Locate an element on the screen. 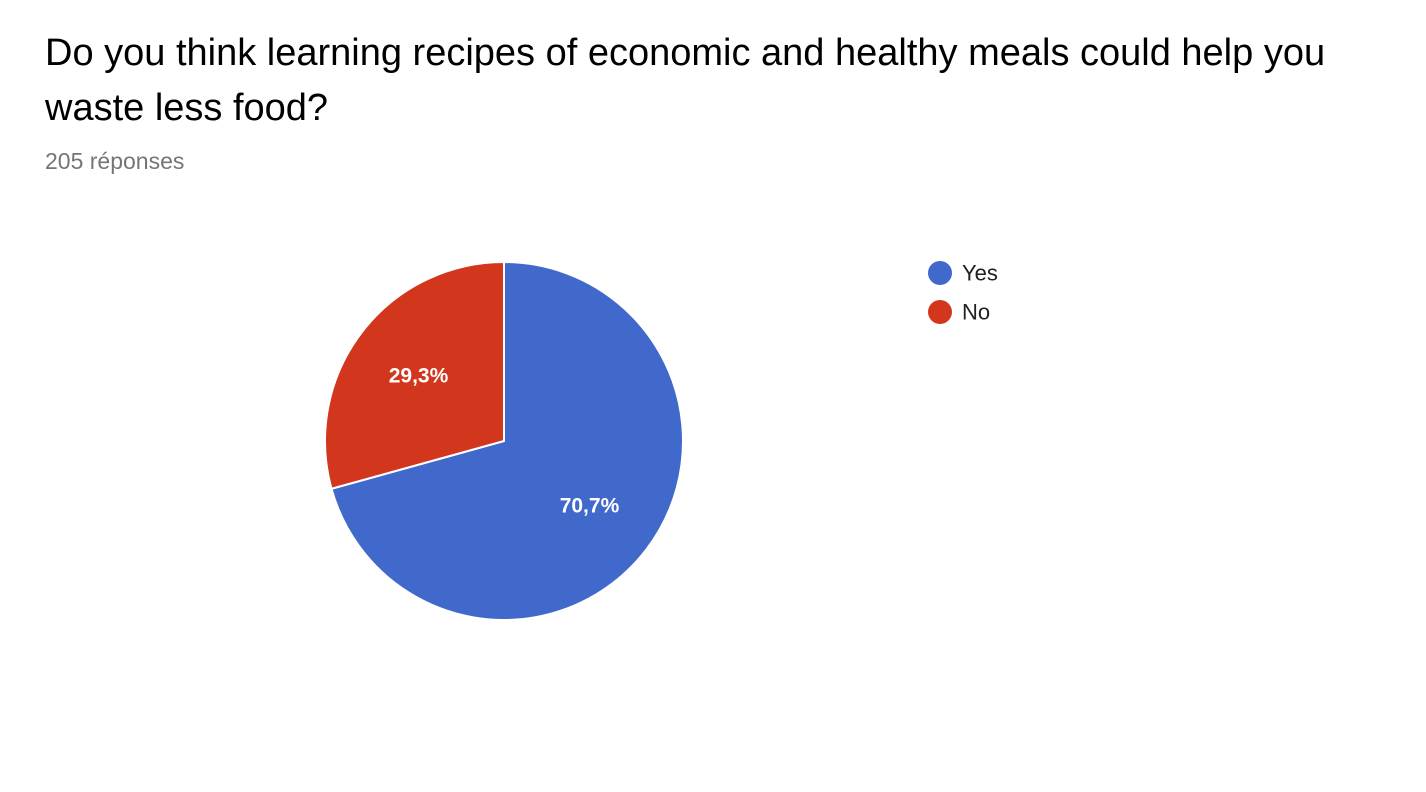 This screenshot has width=1426, height=792. legend-label-yes: Yes is located at coordinates (980, 273).